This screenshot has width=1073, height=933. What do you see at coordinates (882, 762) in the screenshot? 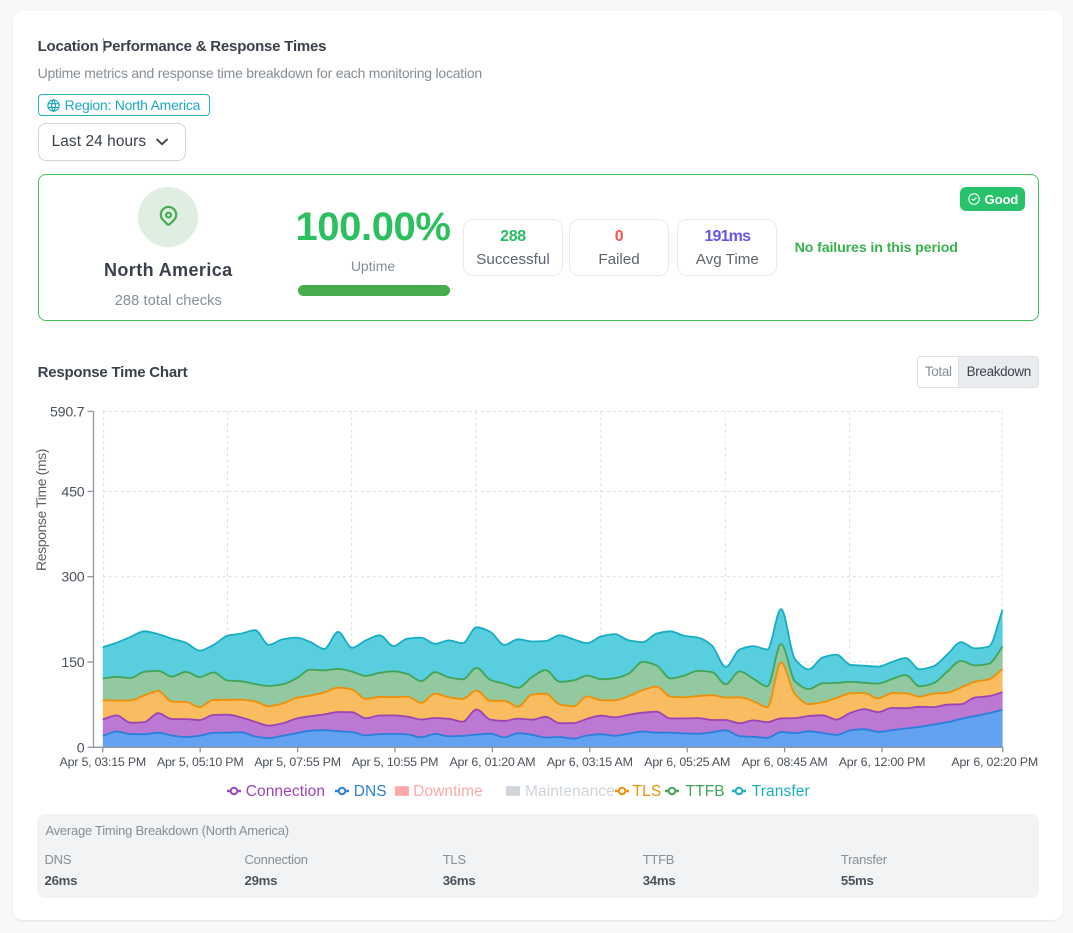
I see `svg-text: Apr 6, 12:00 PM` at bounding box center [882, 762].